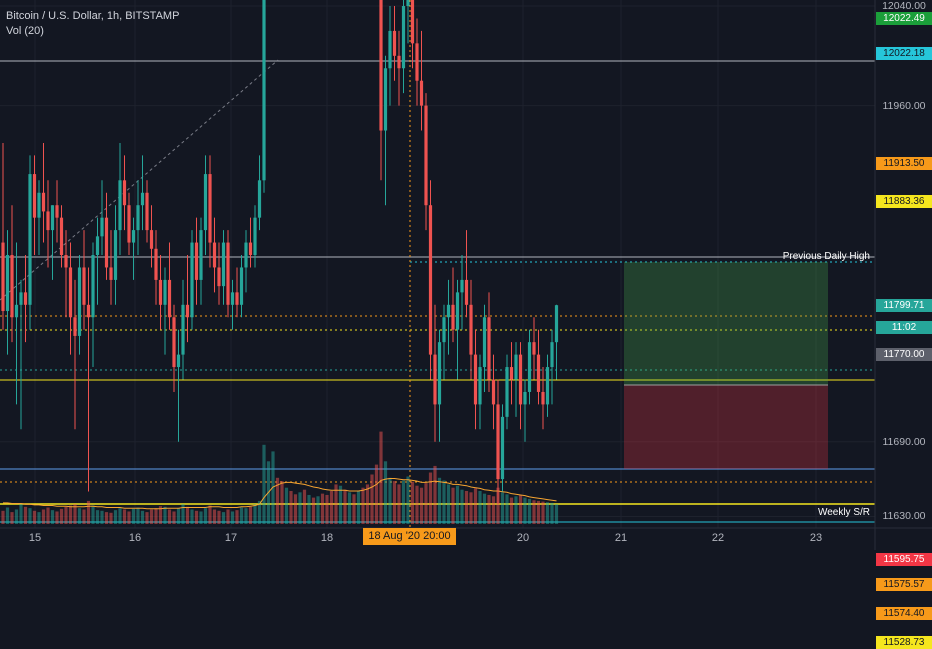 The image size is (932, 649). Describe the element at coordinates (718, 538) in the screenshot. I see `time-tick-label: 22` at that location.